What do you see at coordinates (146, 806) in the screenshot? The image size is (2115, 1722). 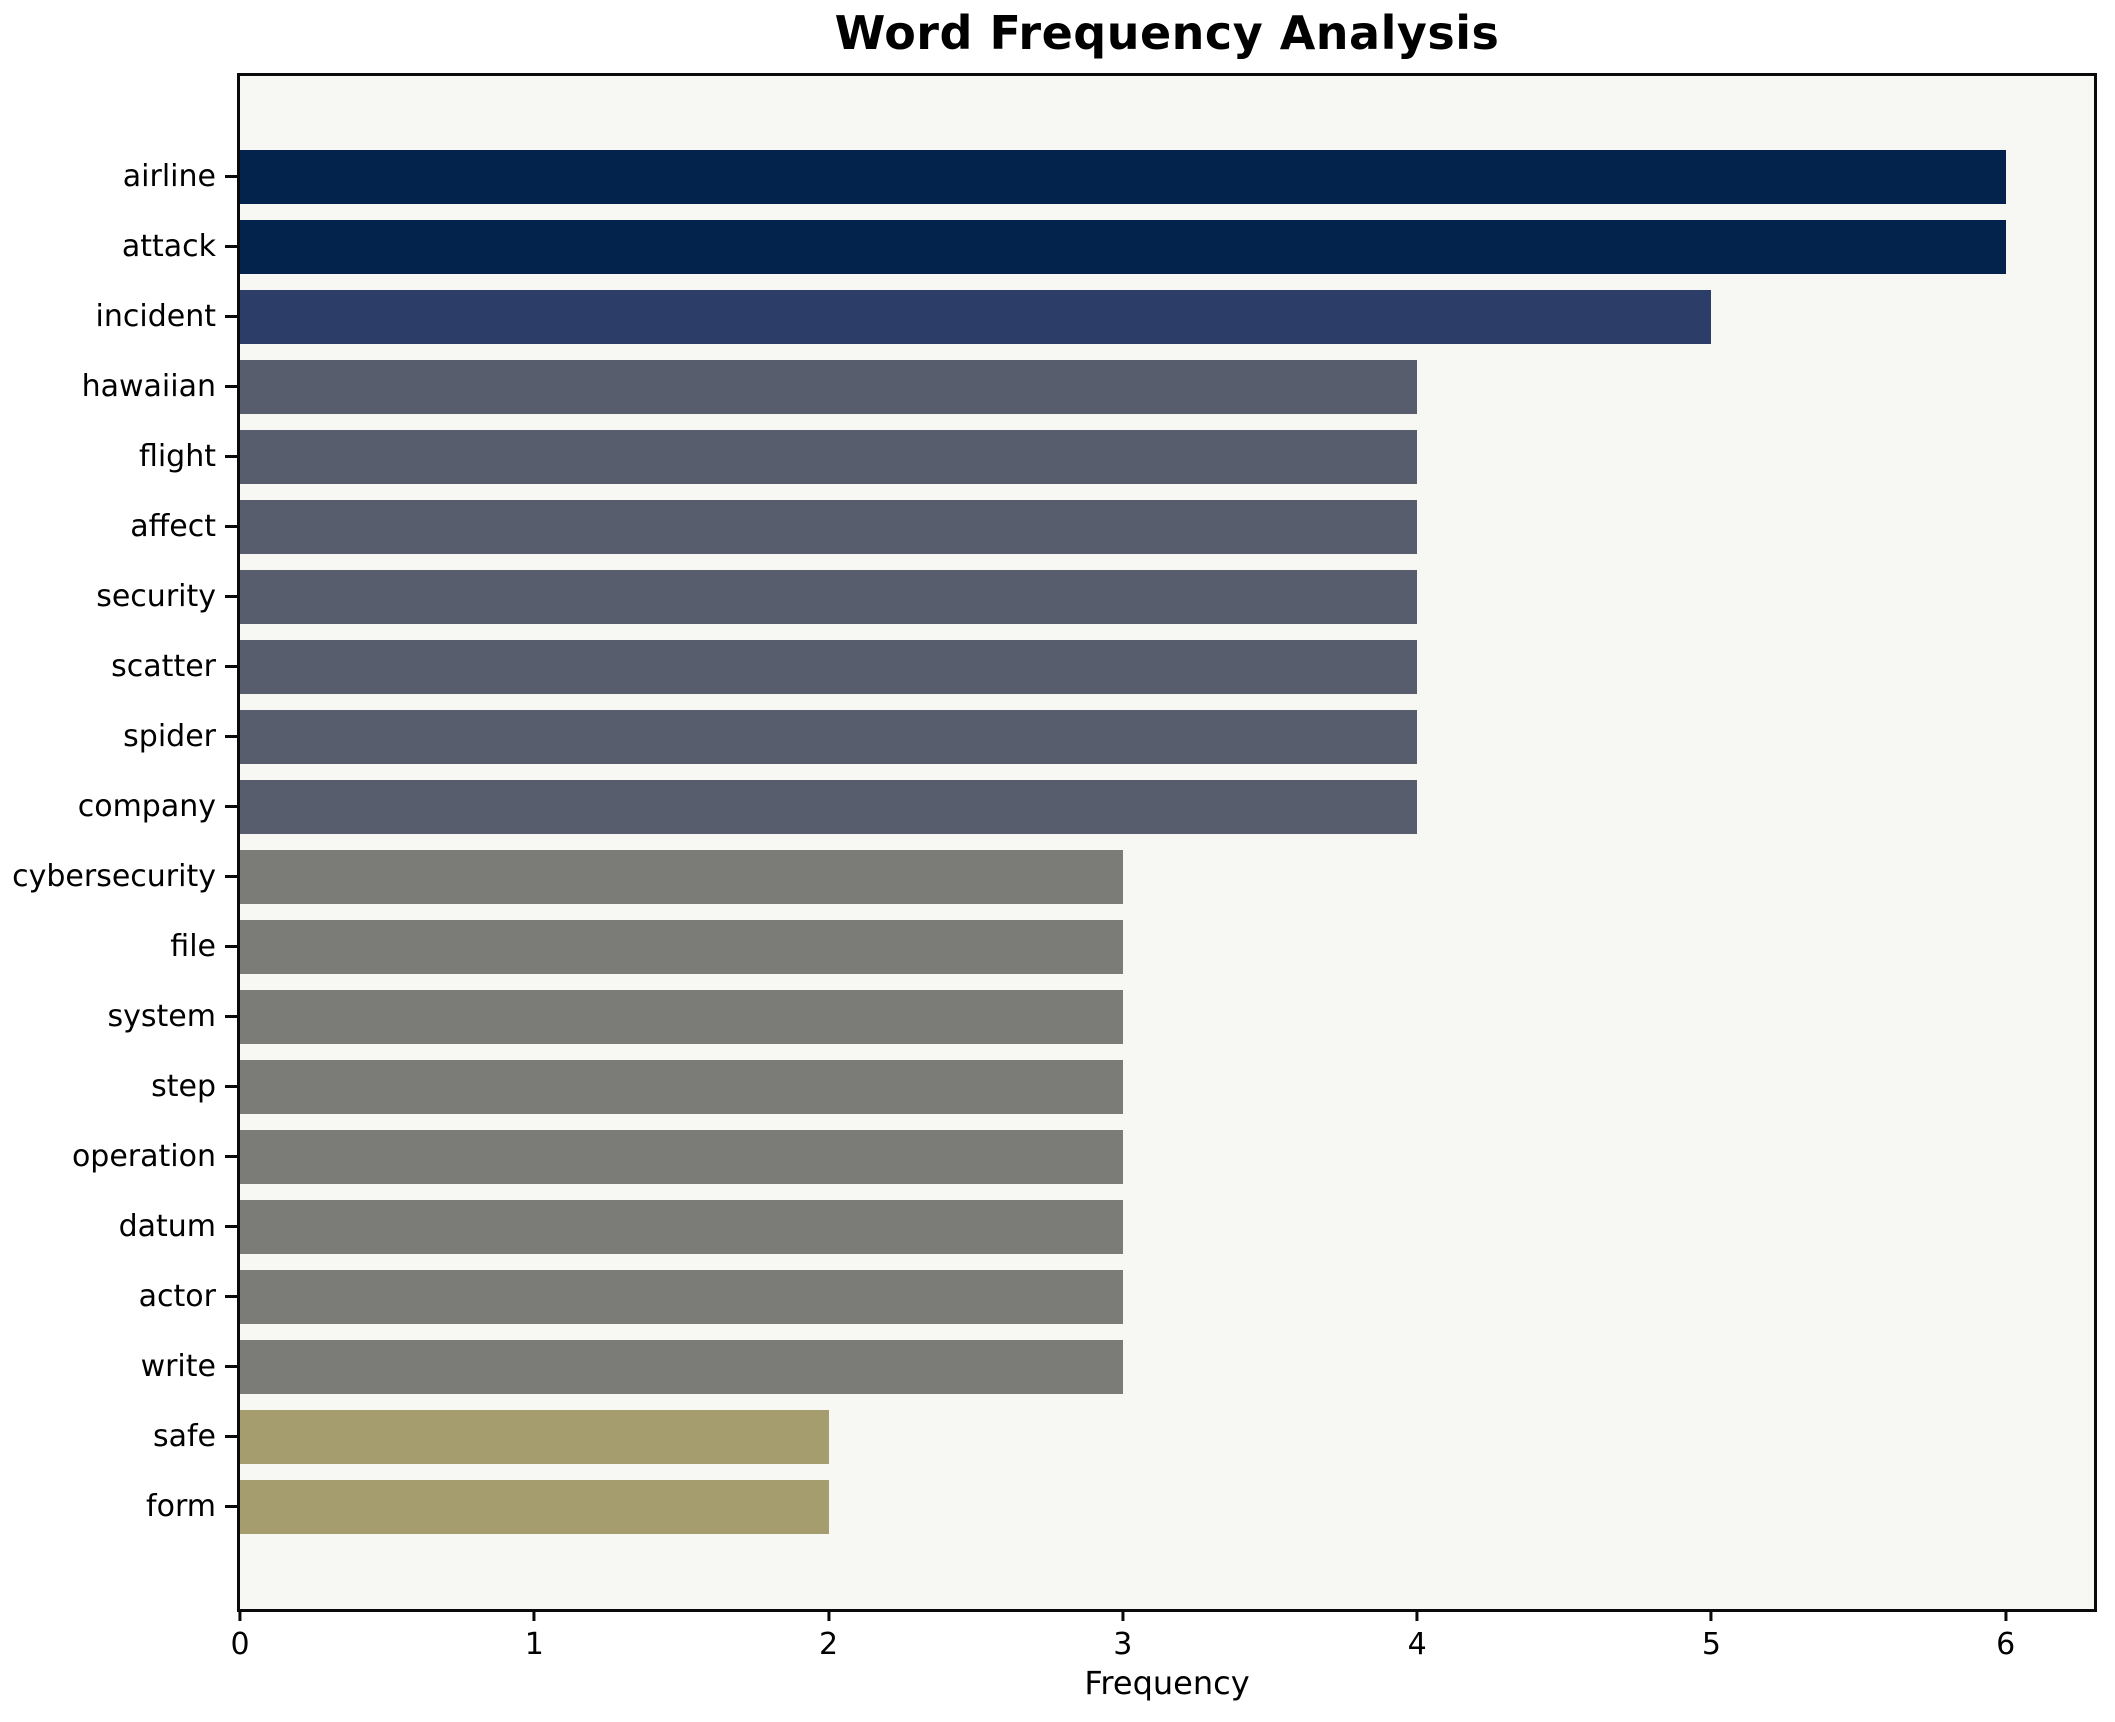 I see `y-tick-label: company` at bounding box center [146, 806].